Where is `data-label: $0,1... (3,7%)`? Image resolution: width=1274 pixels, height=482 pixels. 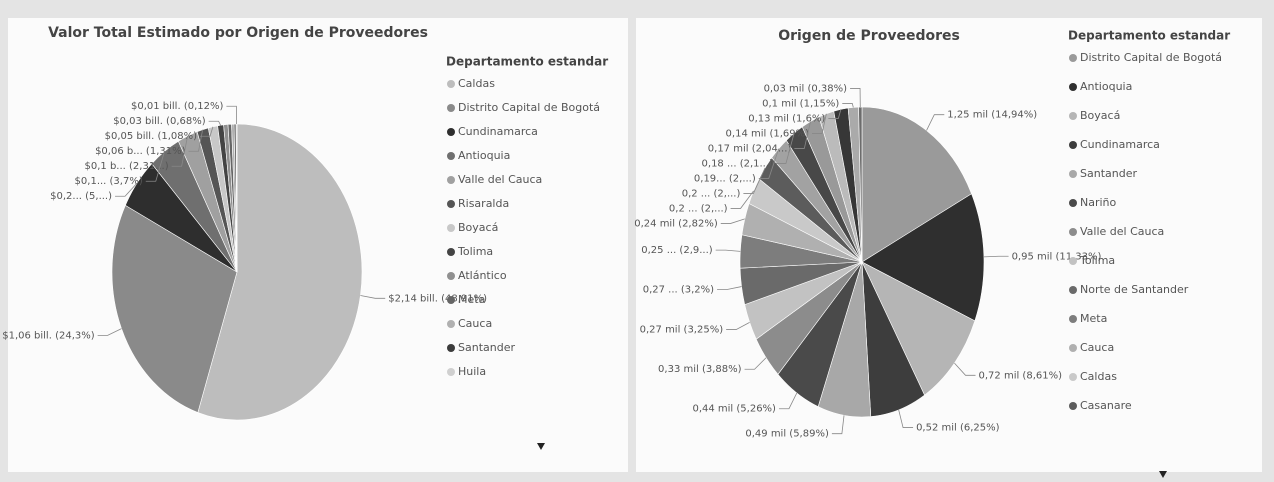 data-label: $0,1... (3,7%) is located at coordinates (109, 181).